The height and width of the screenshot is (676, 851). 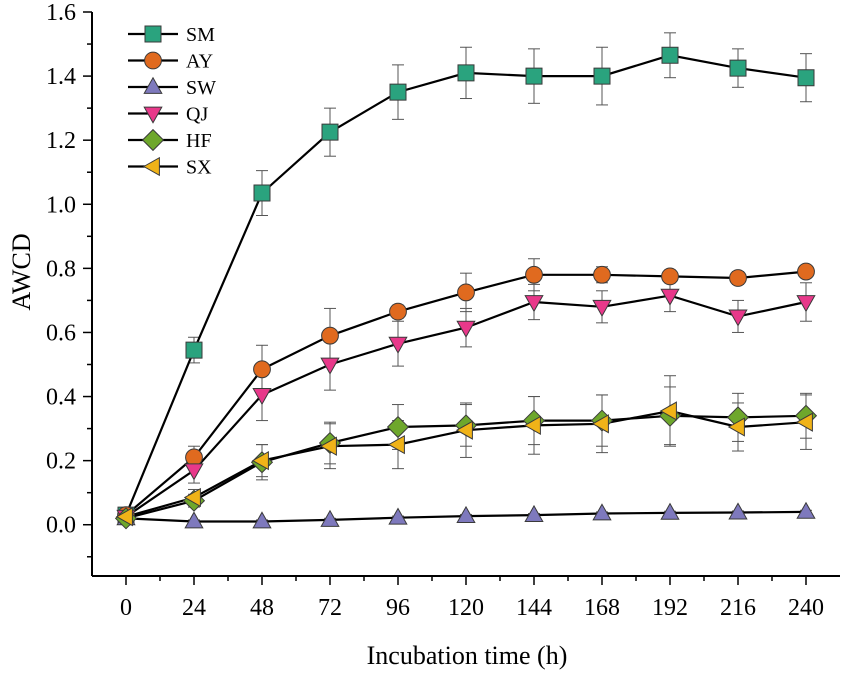 What do you see at coordinates (61, 205) in the screenshot?
I see `y-tick-label: 1.0` at bounding box center [61, 205].